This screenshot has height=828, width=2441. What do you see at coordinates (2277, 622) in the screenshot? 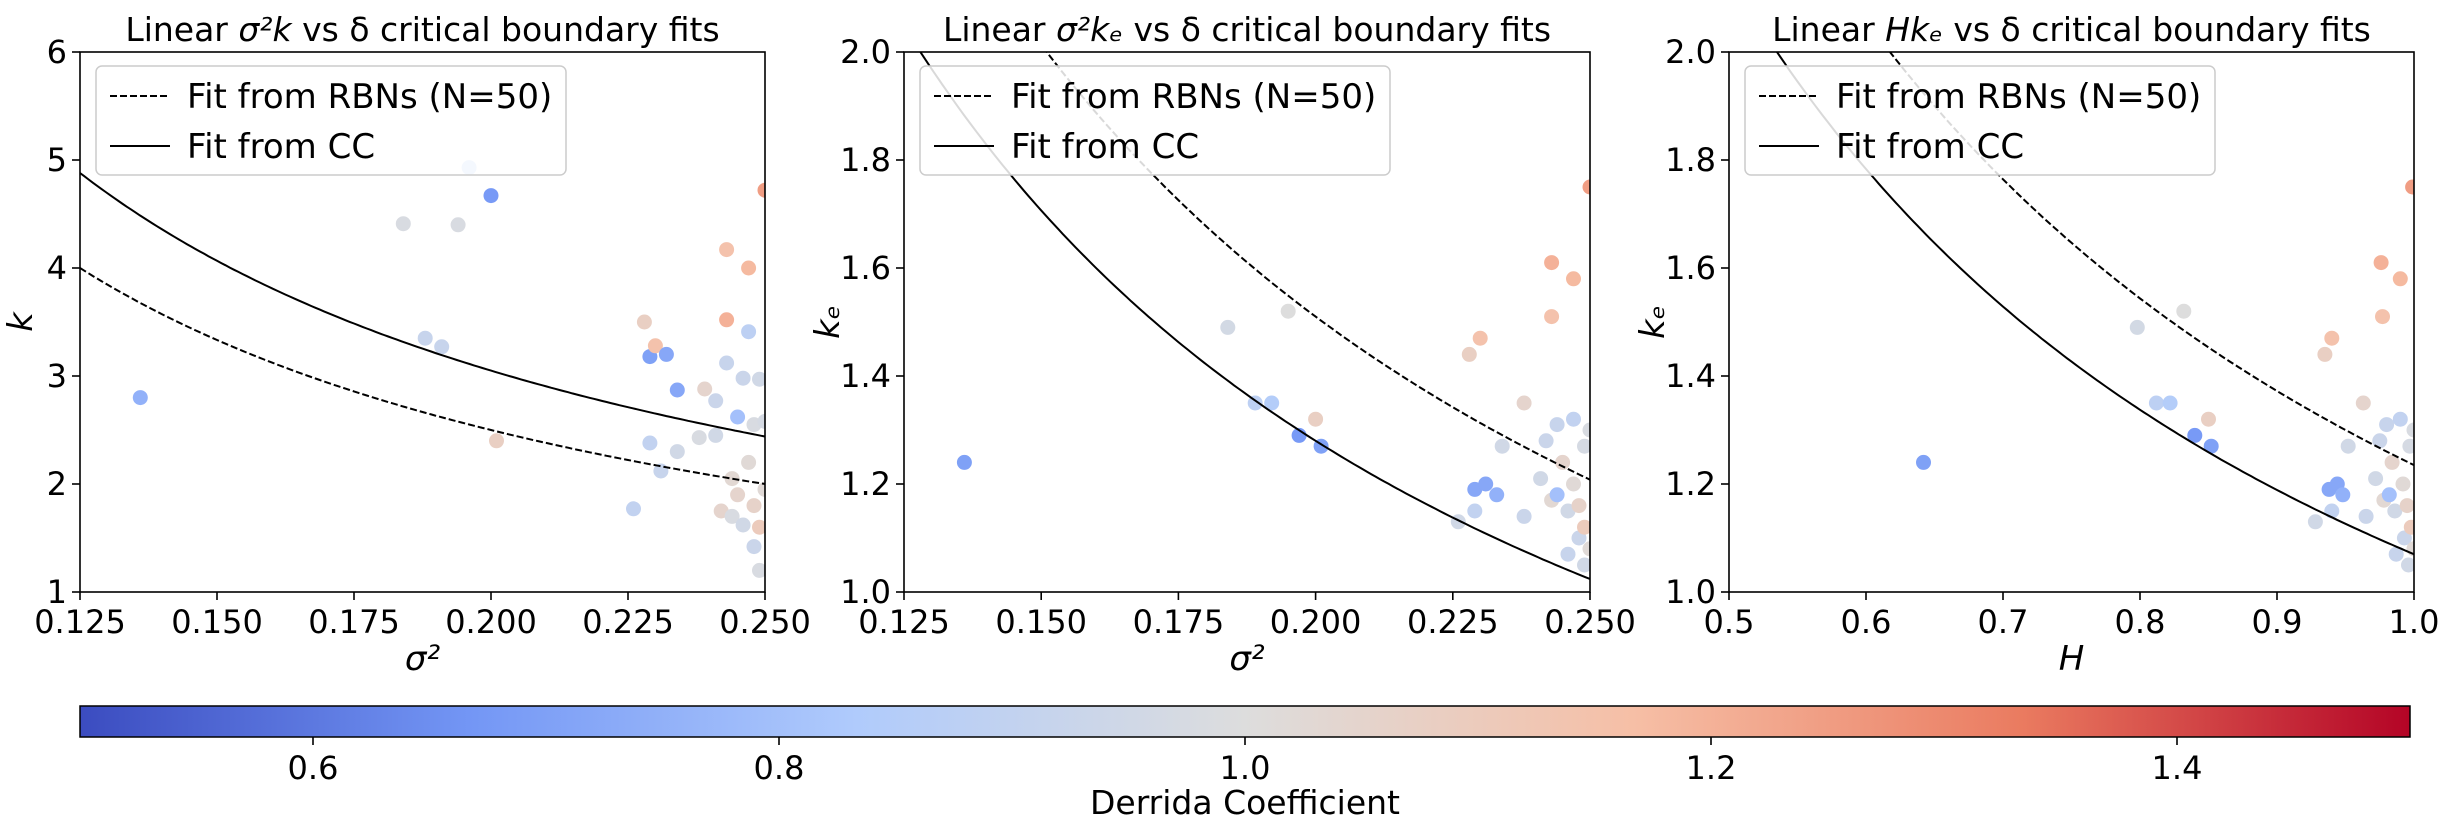
I see `x-tick-label: 0.9` at bounding box center [2277, 622].